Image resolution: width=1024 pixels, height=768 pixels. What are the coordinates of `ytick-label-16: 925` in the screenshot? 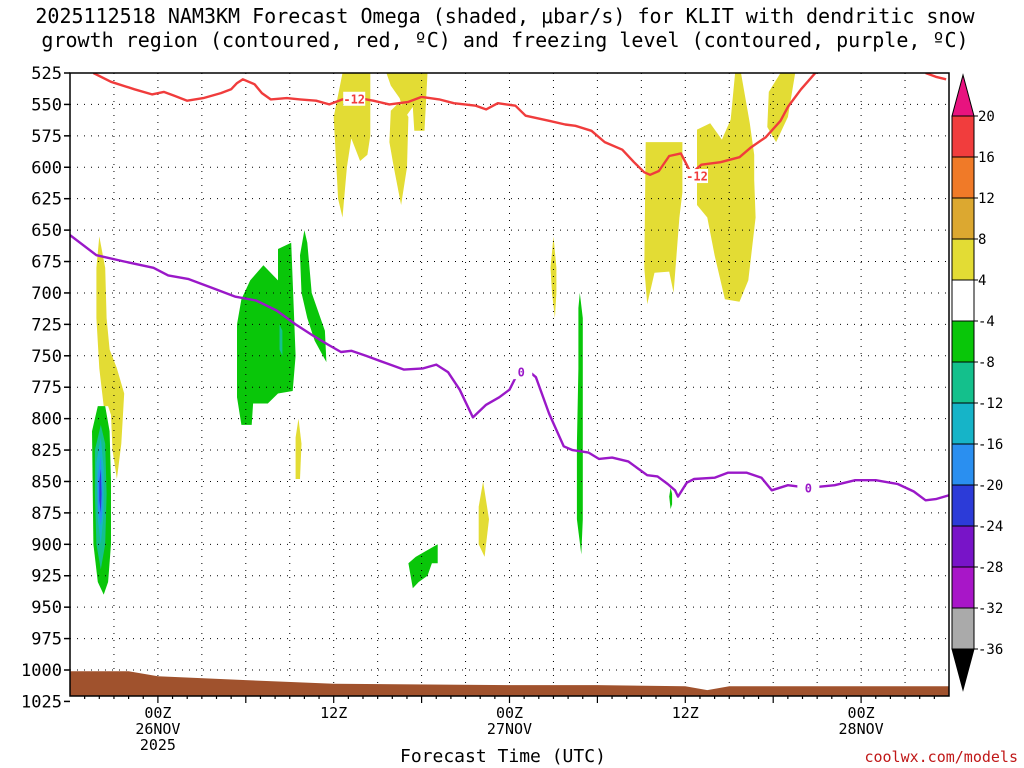 It's located at (46, 577).